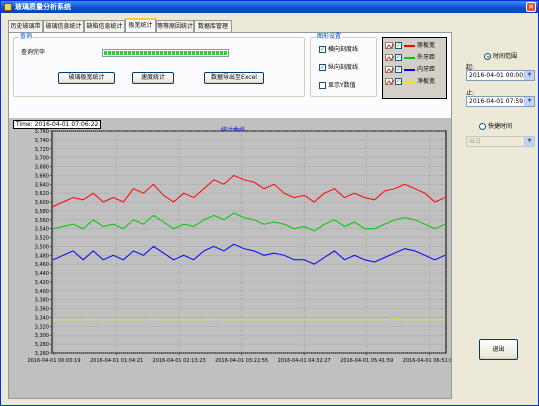 This screenshot has width=539, height=406. Describe the element at coordinates (470, 67) in the screenshot. I see `from-label: 起:` at that location.